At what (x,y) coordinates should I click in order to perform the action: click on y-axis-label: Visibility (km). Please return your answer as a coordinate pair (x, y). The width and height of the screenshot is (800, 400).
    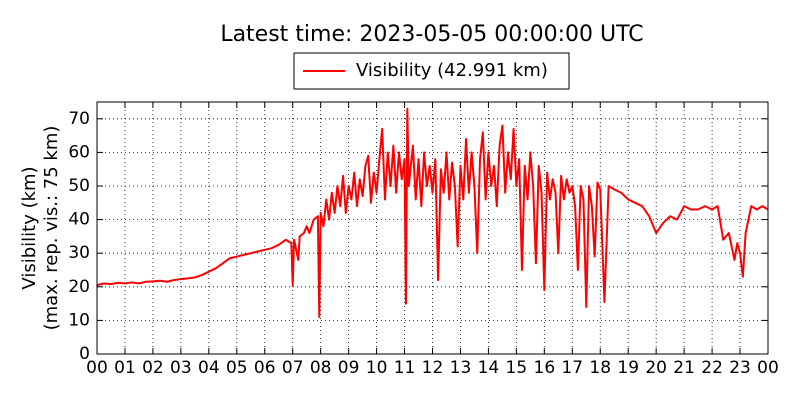
    Looking at the image, I should click on (29, 227).